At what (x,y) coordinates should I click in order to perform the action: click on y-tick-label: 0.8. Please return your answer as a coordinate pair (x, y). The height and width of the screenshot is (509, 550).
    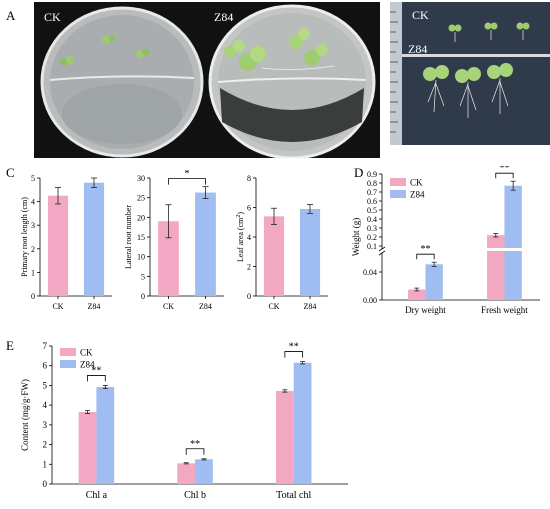
    Looking at the image, I should click on (372, 183).